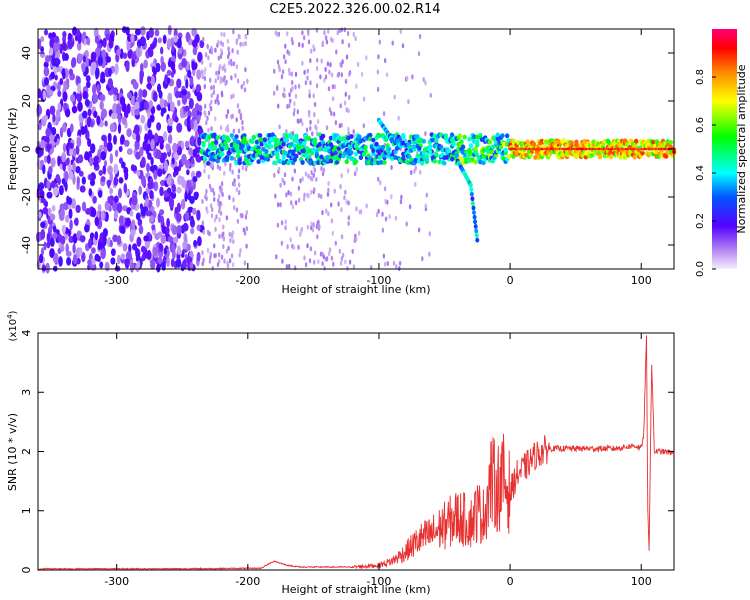 This screenshot has height=600, width=750. What do you see at coordinates (247, 280) in the screenshot?
I see `x-tick-label: -200` at bounding box center [247, 280].